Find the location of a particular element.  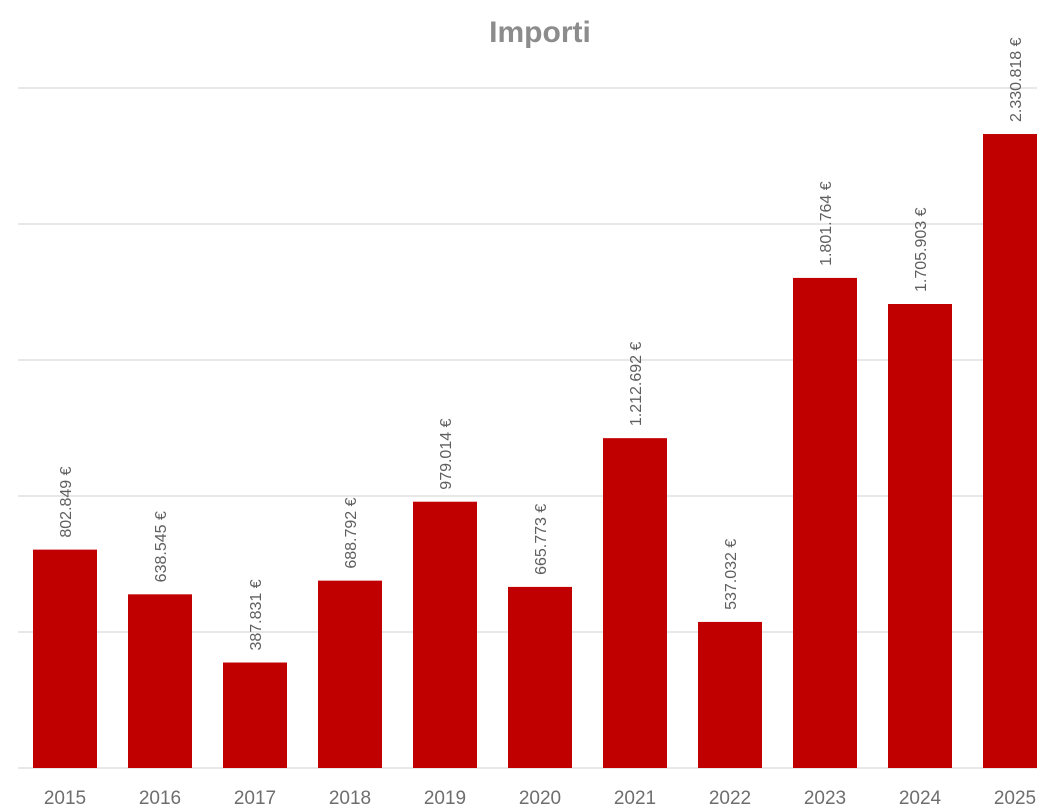

data-label-2015: 802.849 € is located at coordinates (66, 501).